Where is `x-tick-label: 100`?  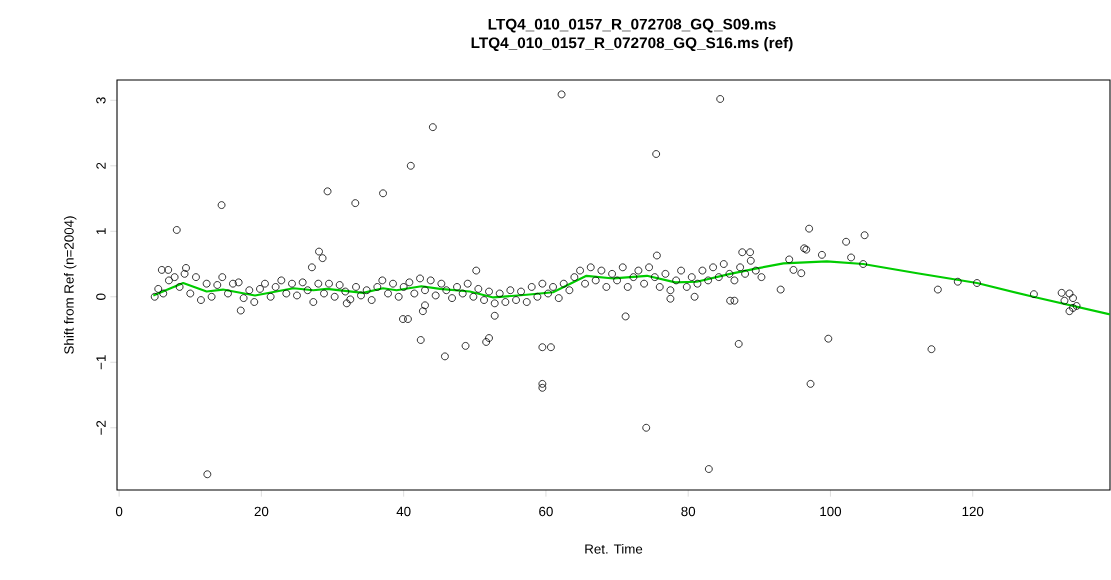 x-tick-label: 100 is located at coordinates (831, 511).